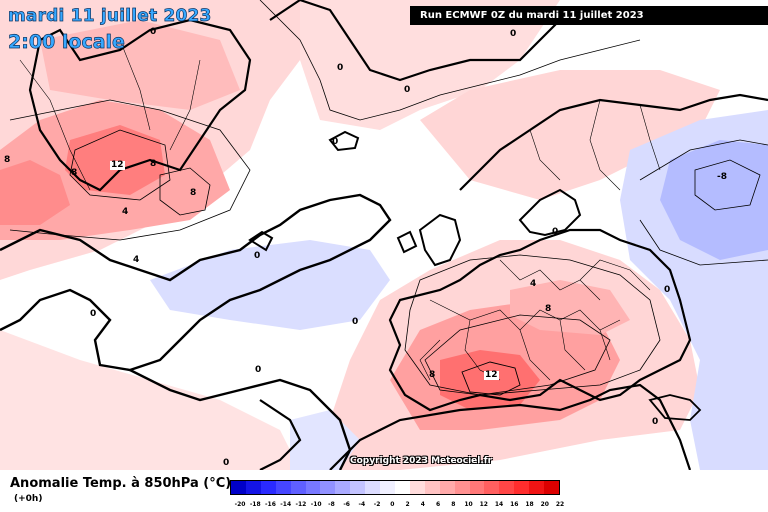 This screenshot has height=512, width=768. I want to click on scale-tick-label: 14, so click(499, 504).